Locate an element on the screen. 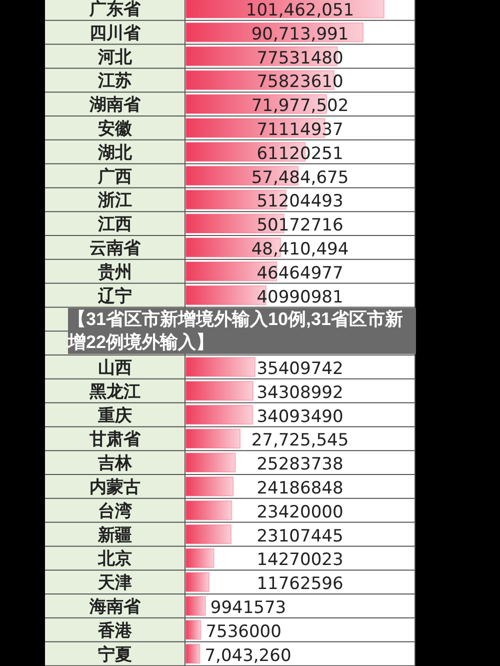  y-tick-label: 山西 is located at coordinates (115, 367).